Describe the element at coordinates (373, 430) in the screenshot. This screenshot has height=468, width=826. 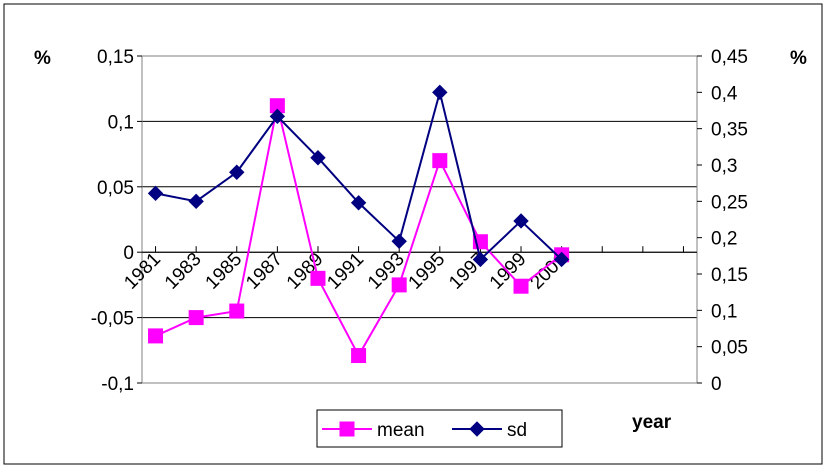
I see `legend-entry-mean: mean` at that location.